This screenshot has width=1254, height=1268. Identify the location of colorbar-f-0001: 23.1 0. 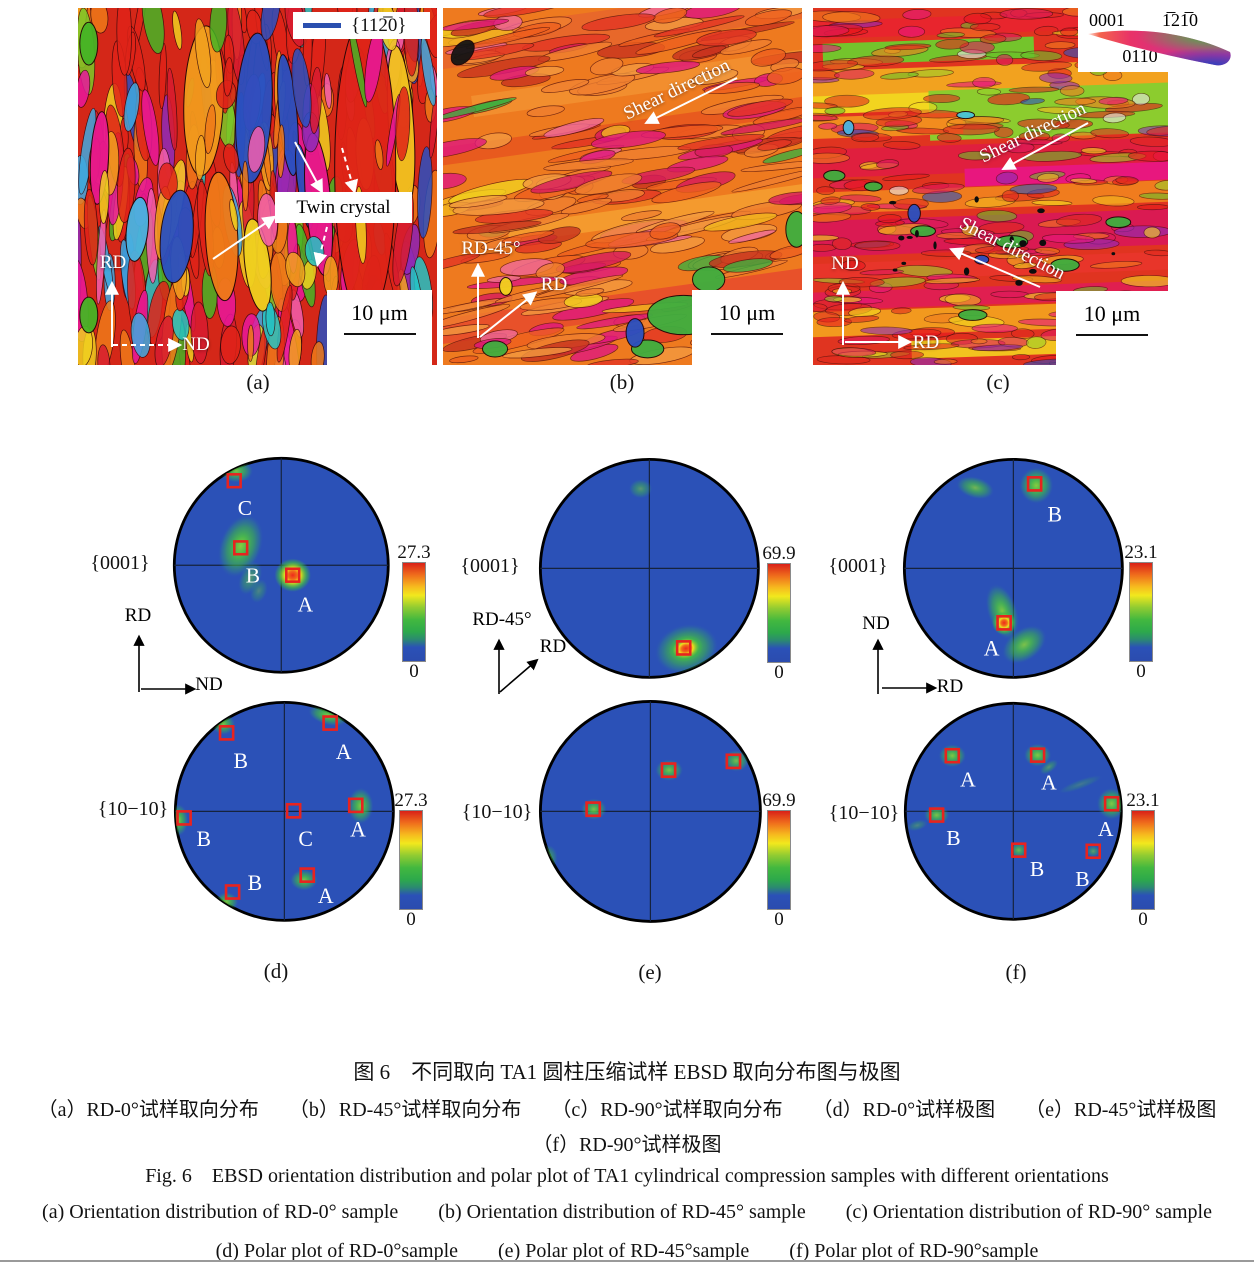
(1141, 612).